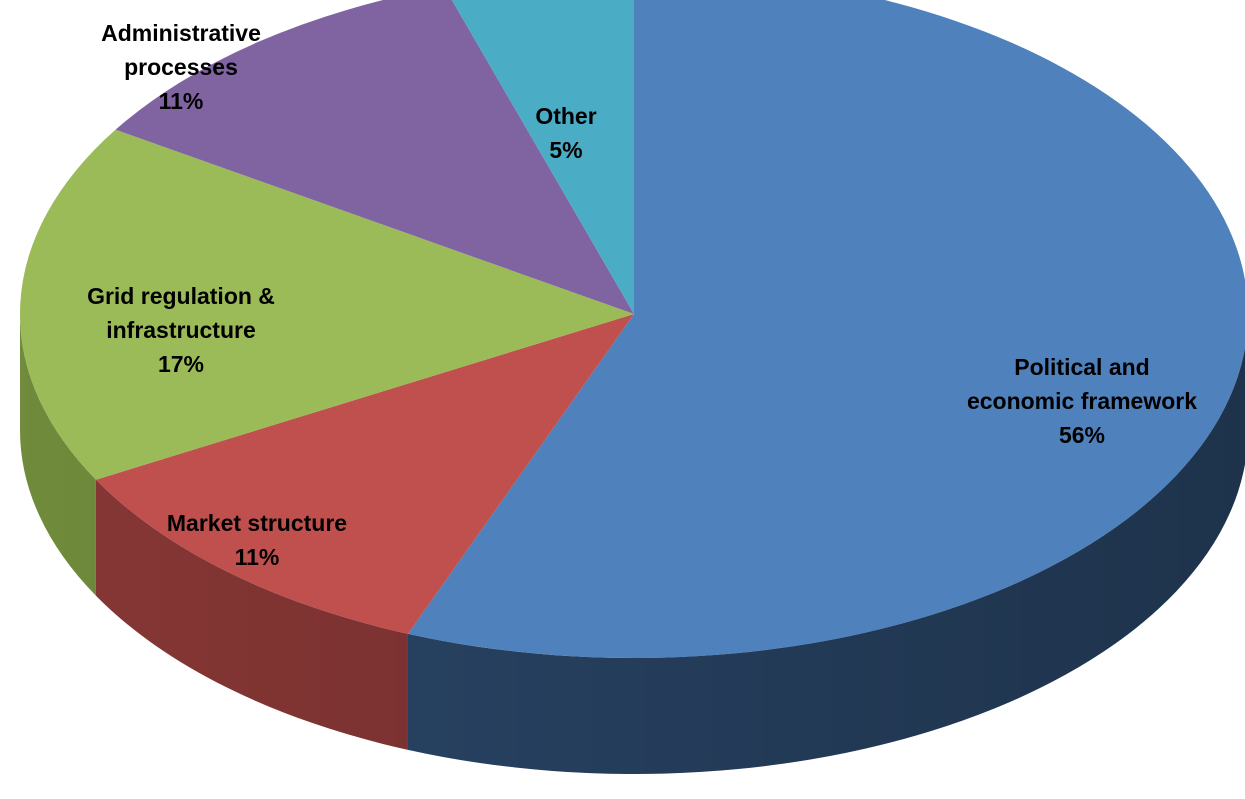  What do you see at coordinates (565, 150) in the screenshot?
I see `data-label-value: 5%` at bounding box center [565, 150].